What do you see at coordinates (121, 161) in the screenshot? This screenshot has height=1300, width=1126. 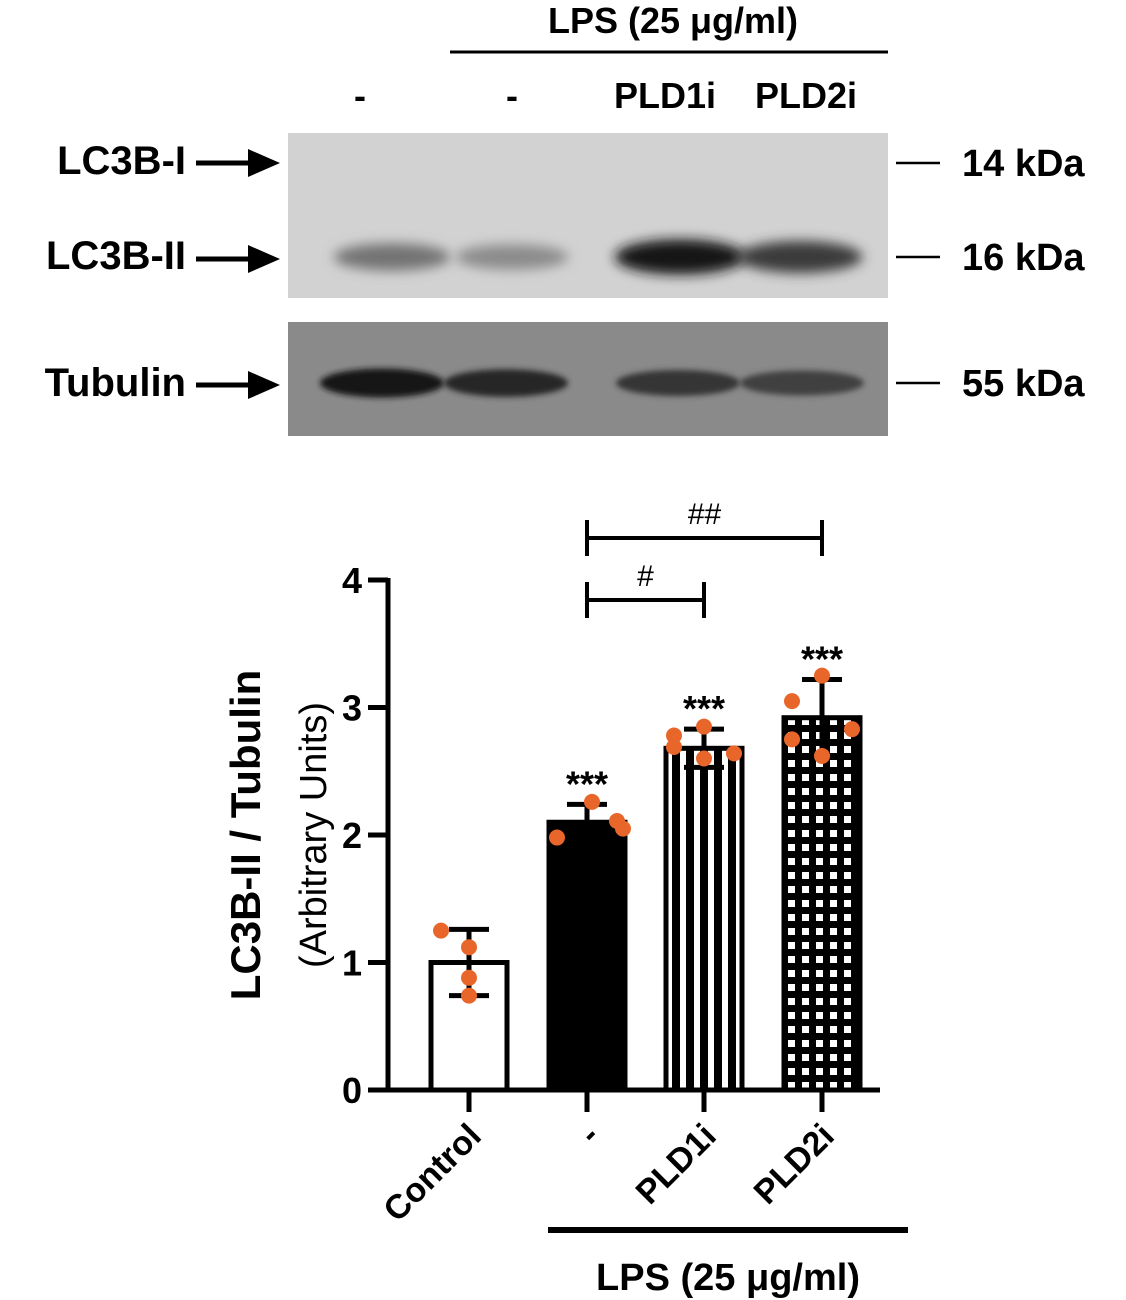 I see `band-label-lc3b-i: LC3B-I` at bounding box center [121, 161].